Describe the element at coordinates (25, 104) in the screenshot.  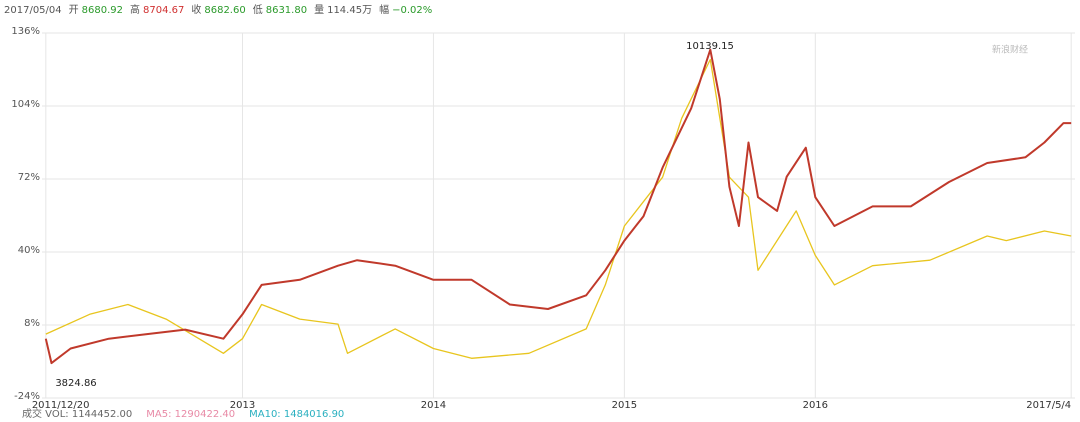
I see `y-tick-label: 104%` at that location.